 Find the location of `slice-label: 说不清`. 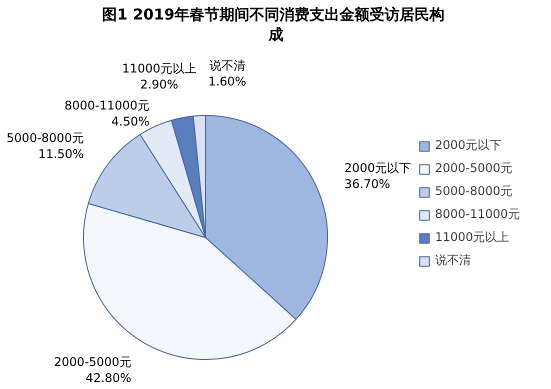

slice-label: 说不清 is located at coordinates (227, 65).